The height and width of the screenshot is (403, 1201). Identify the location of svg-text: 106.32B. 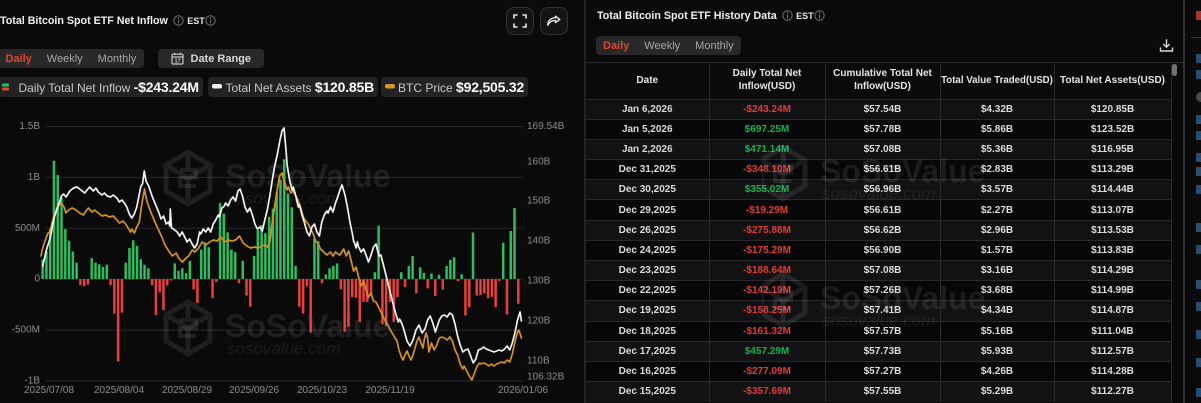
(546, 377).